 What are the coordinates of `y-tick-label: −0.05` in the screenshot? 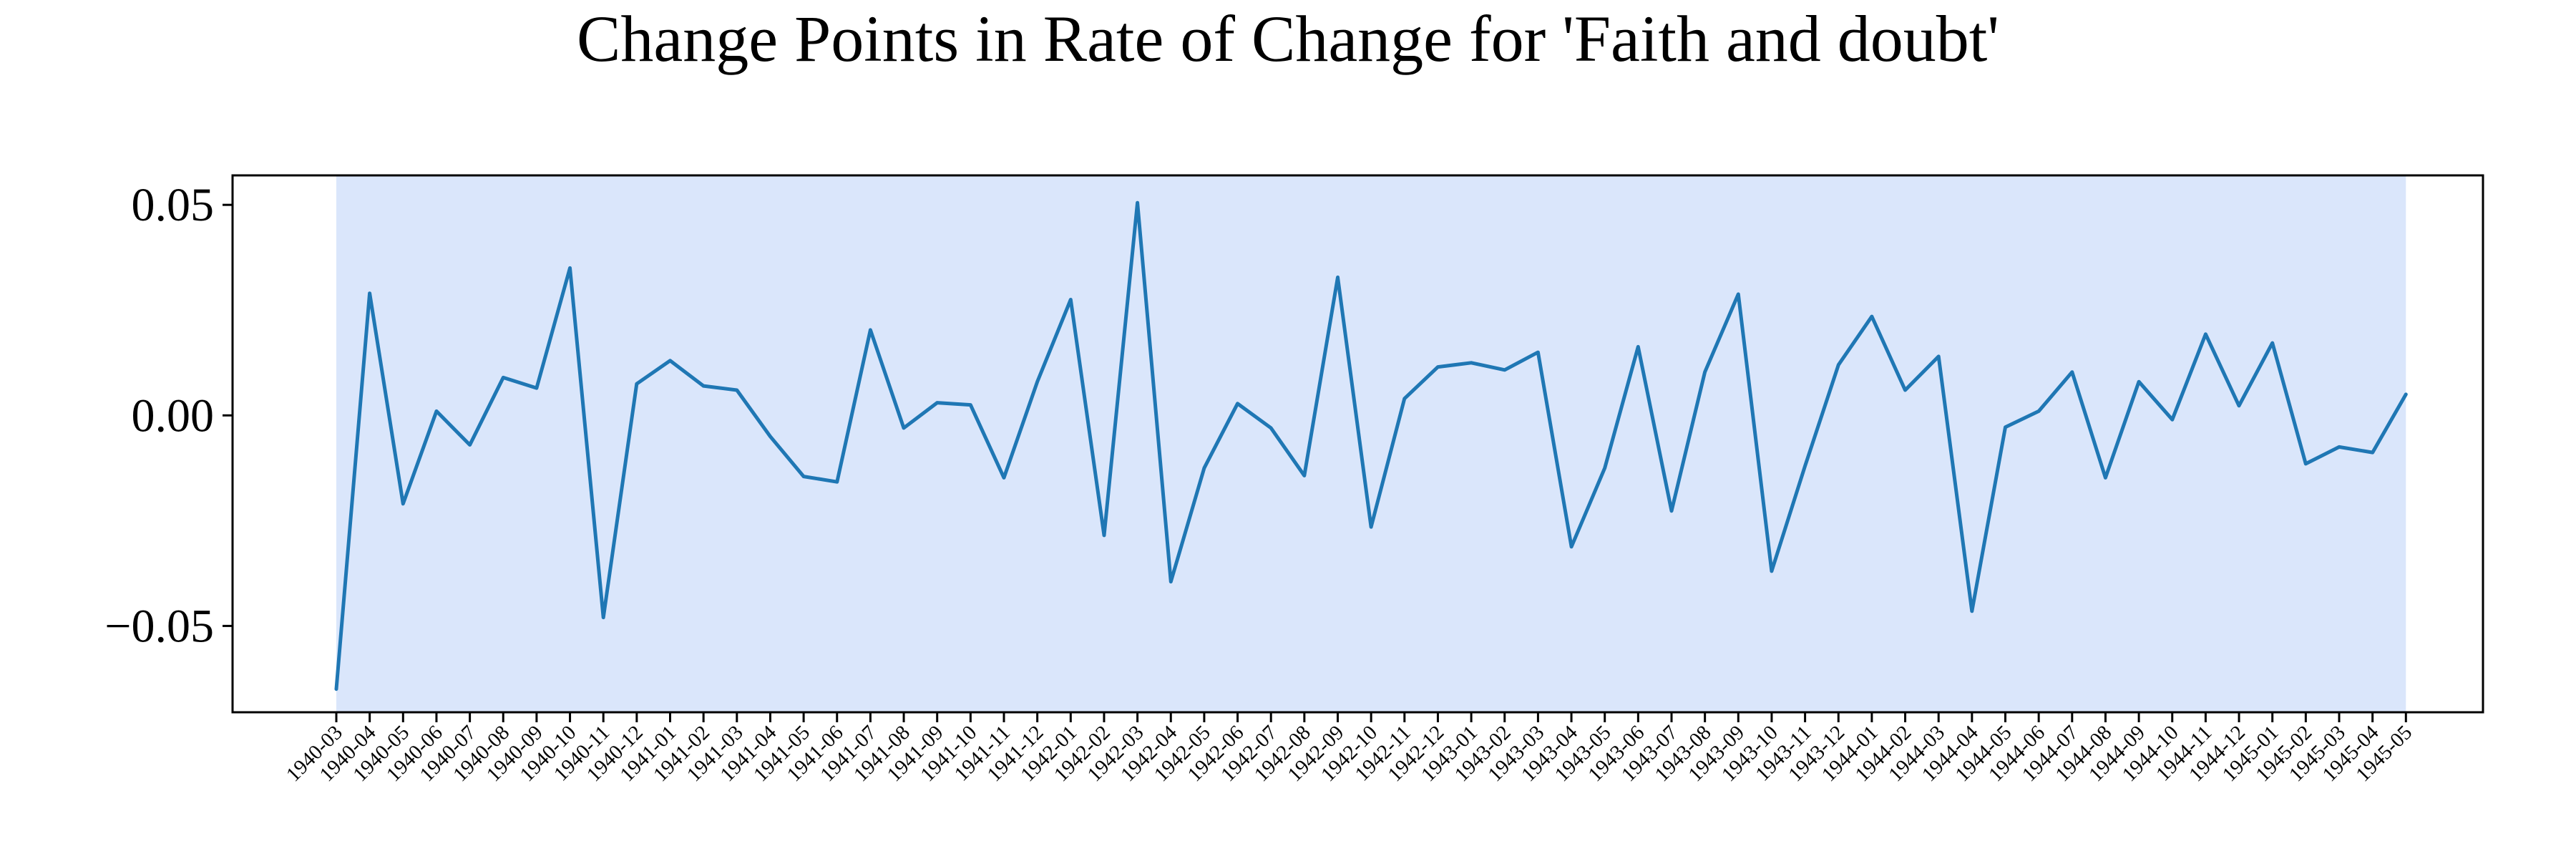 It's located at (159, 626).